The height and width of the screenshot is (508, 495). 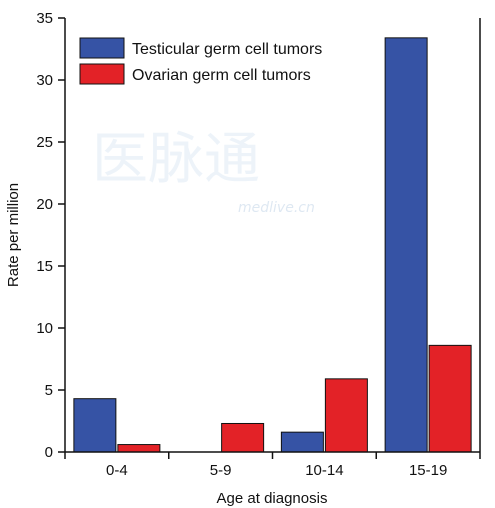 I want to click on y-tick-label: 15, so click(x=44, y=266).